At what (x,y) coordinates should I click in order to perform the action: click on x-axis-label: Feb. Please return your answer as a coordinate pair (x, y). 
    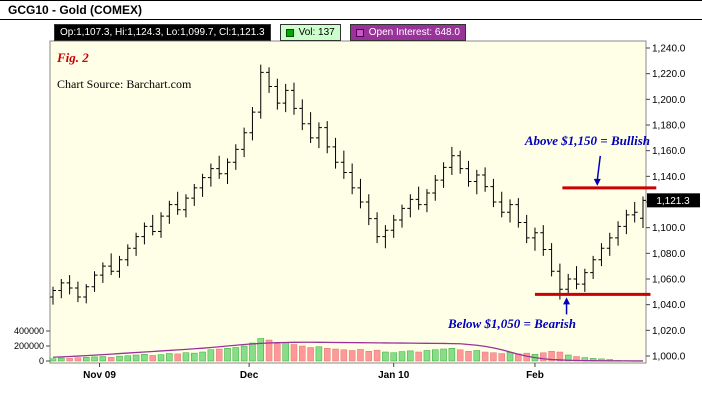
    Looking at the image, I should click on (535, 375).